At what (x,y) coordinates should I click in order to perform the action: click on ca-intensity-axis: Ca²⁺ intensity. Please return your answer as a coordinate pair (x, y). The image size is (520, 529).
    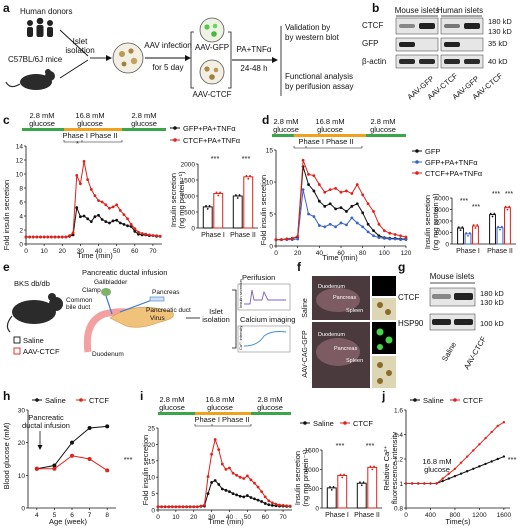
    Looking at the image, I should click on (240, 338).